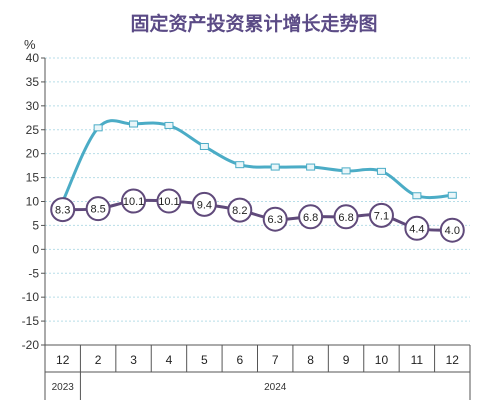  Describe the element at coordinates (133, 360) in the screenshot. I see `x-tick-label: 3` at that location.